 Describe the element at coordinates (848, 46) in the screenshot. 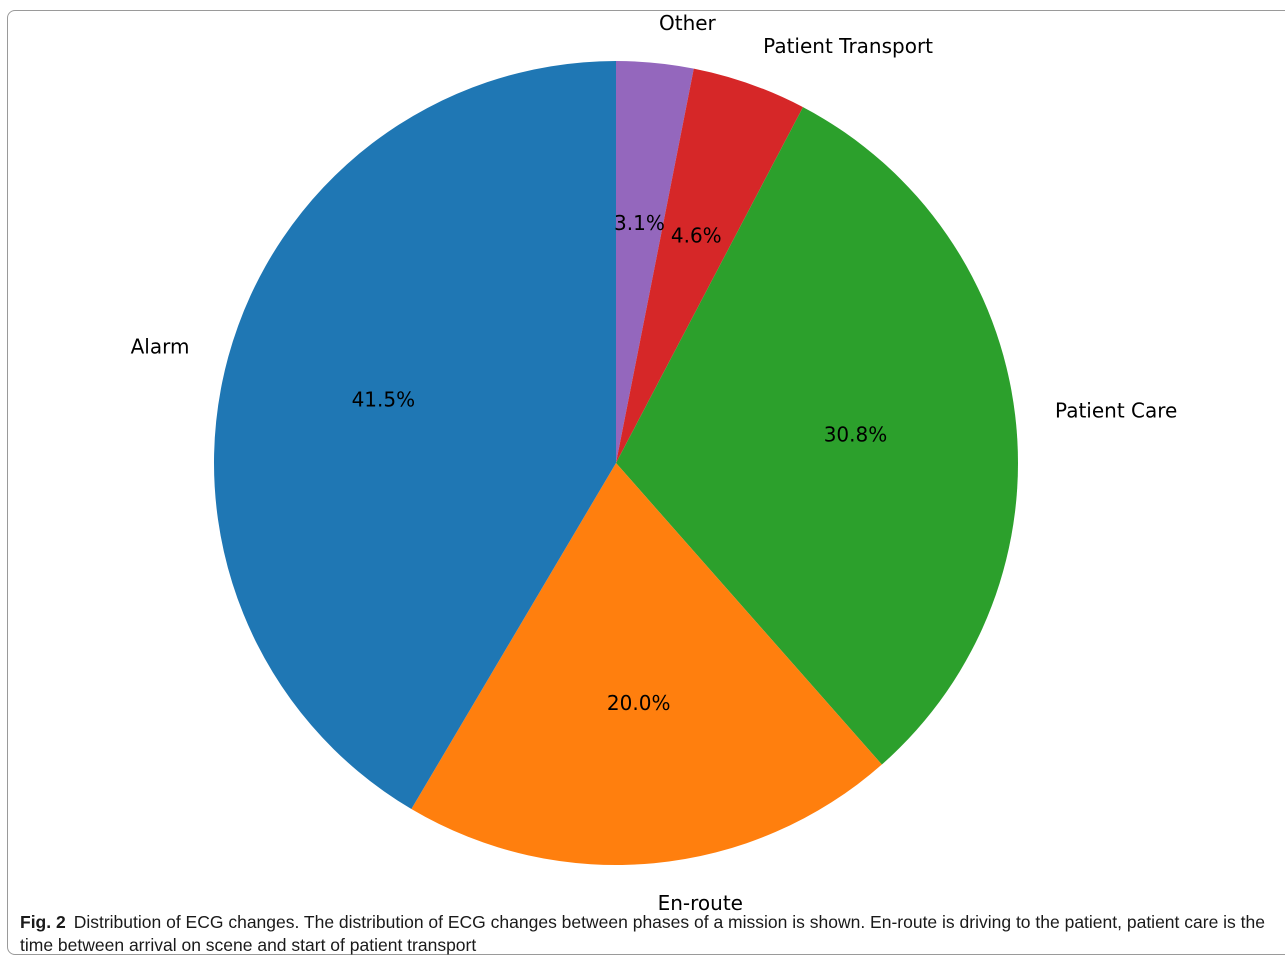

I see `category-label-patient-transport: Patient Transport` at that location.